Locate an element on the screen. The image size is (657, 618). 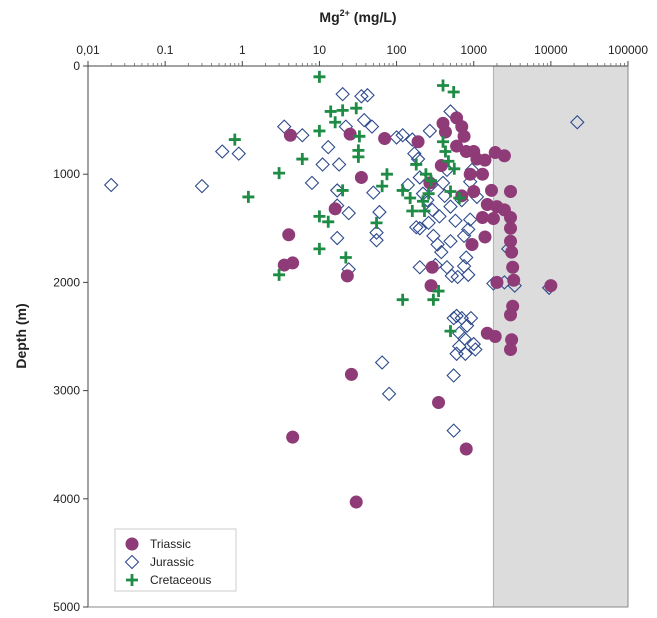
y-tick-label: 0 is located at coordinates (76, 66).